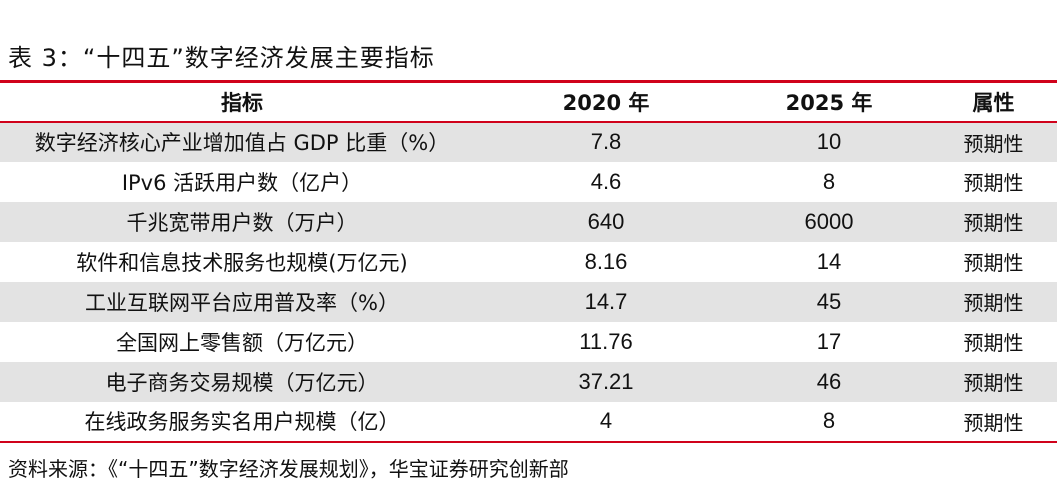 The height and width of the screenshot is (500, 1057). Describe the element at coordinates (606, 301) in the screenshot. I see `value-2020-cell: 14.7` at that location.